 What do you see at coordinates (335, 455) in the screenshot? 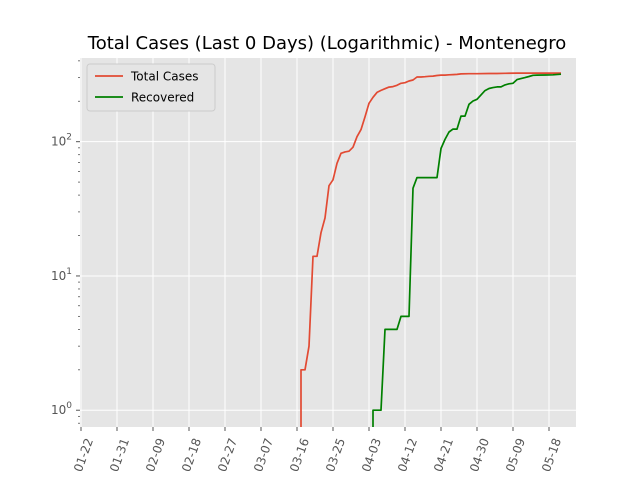
I see `x-tick-label: 03-25` at bounding box center [335, 455].